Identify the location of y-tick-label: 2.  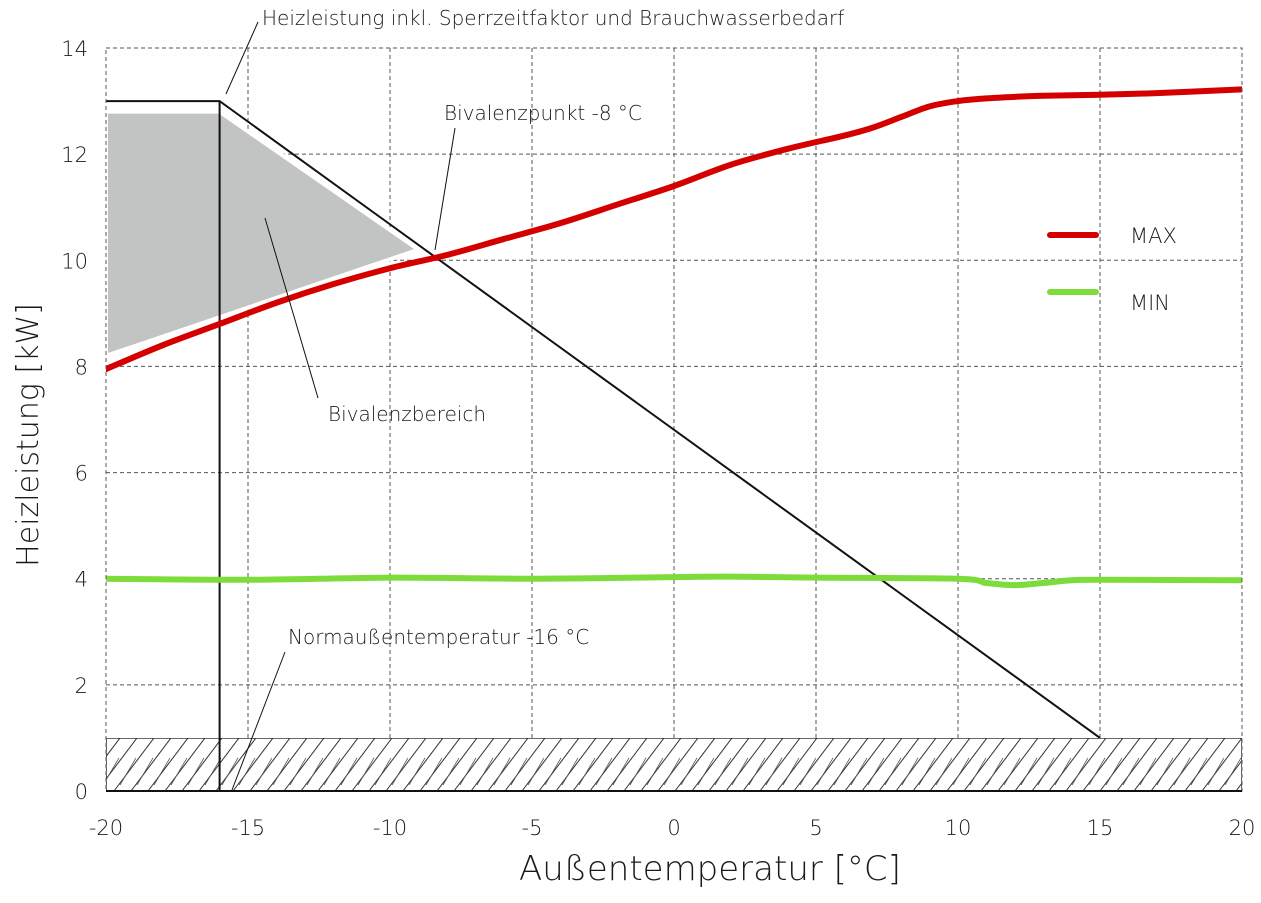
(81, 686).